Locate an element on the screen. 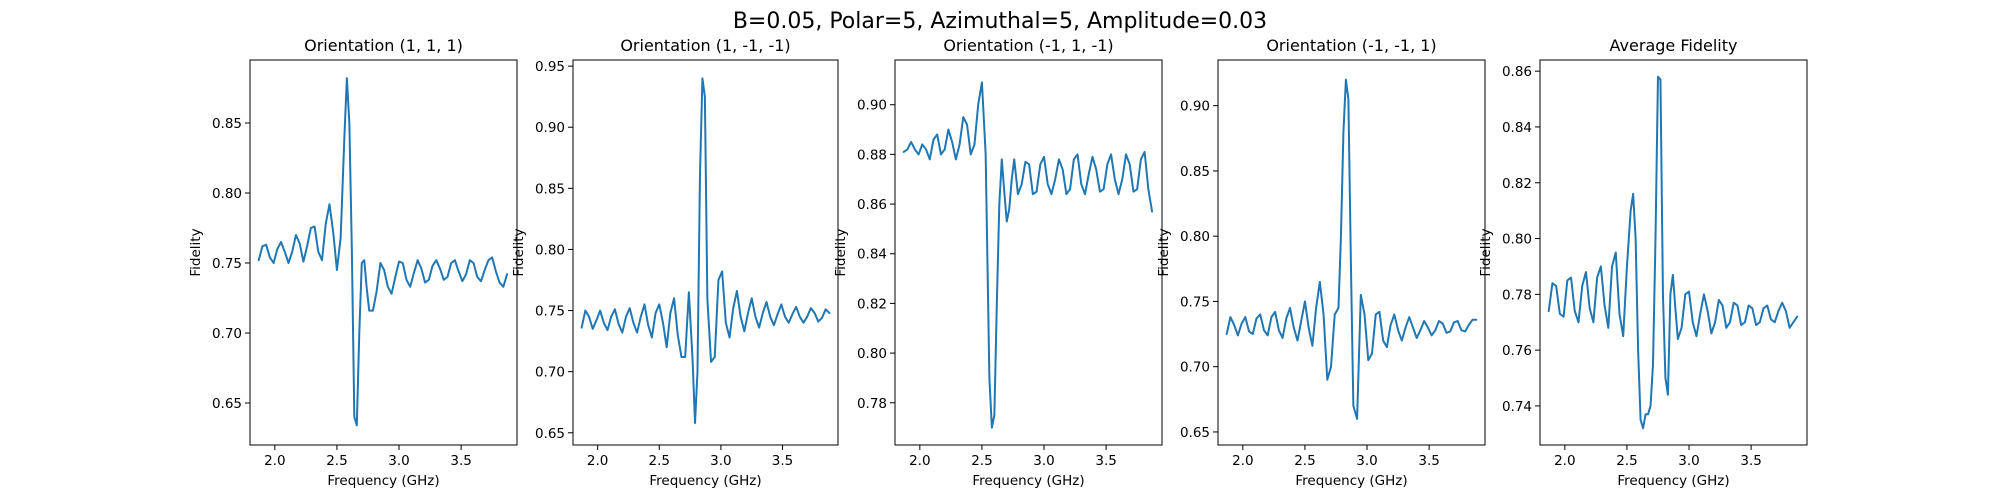 This screenshot has height=500, width=2000. y-tick-label: 0.95 is located at coordinates (550, 67).